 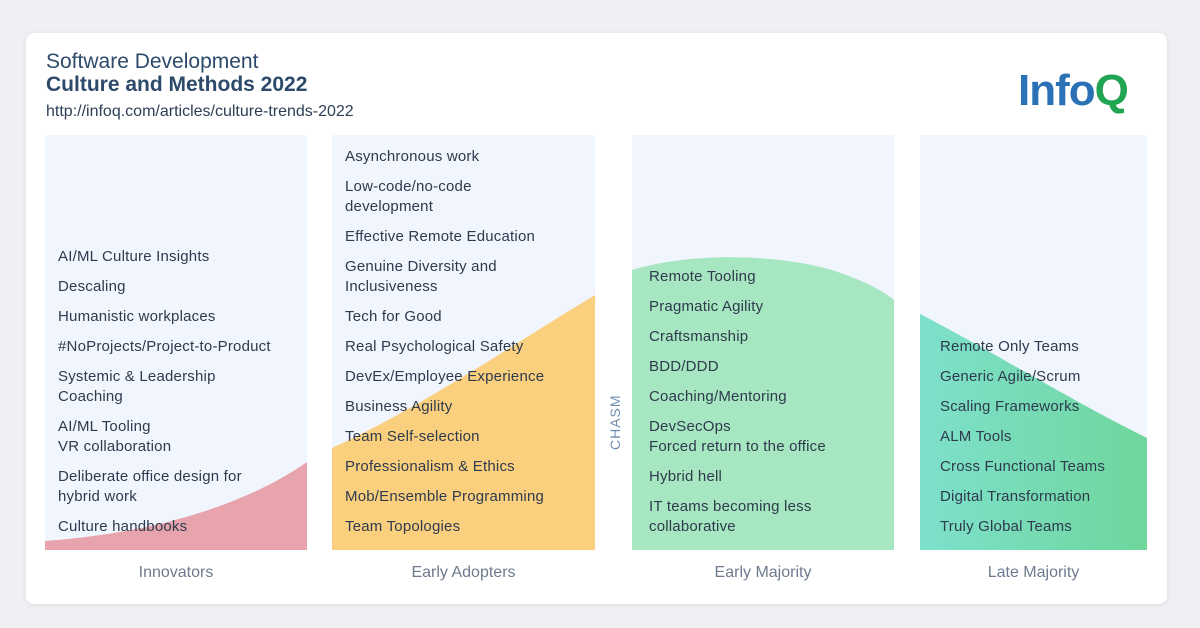 I want to click on list-item: Digital Transformation, so click(x=1015, y=496).